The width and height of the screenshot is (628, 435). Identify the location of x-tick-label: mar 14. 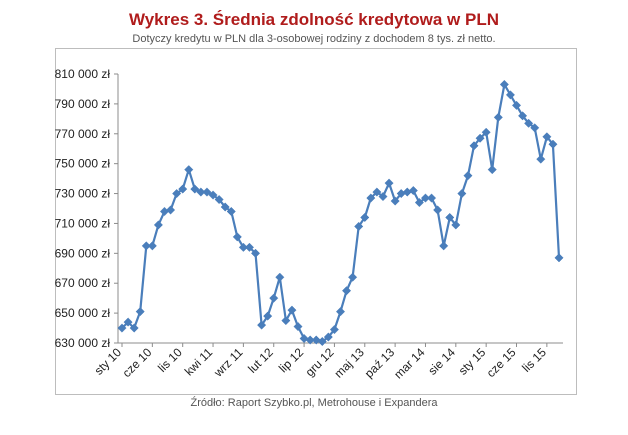
(409, 363).